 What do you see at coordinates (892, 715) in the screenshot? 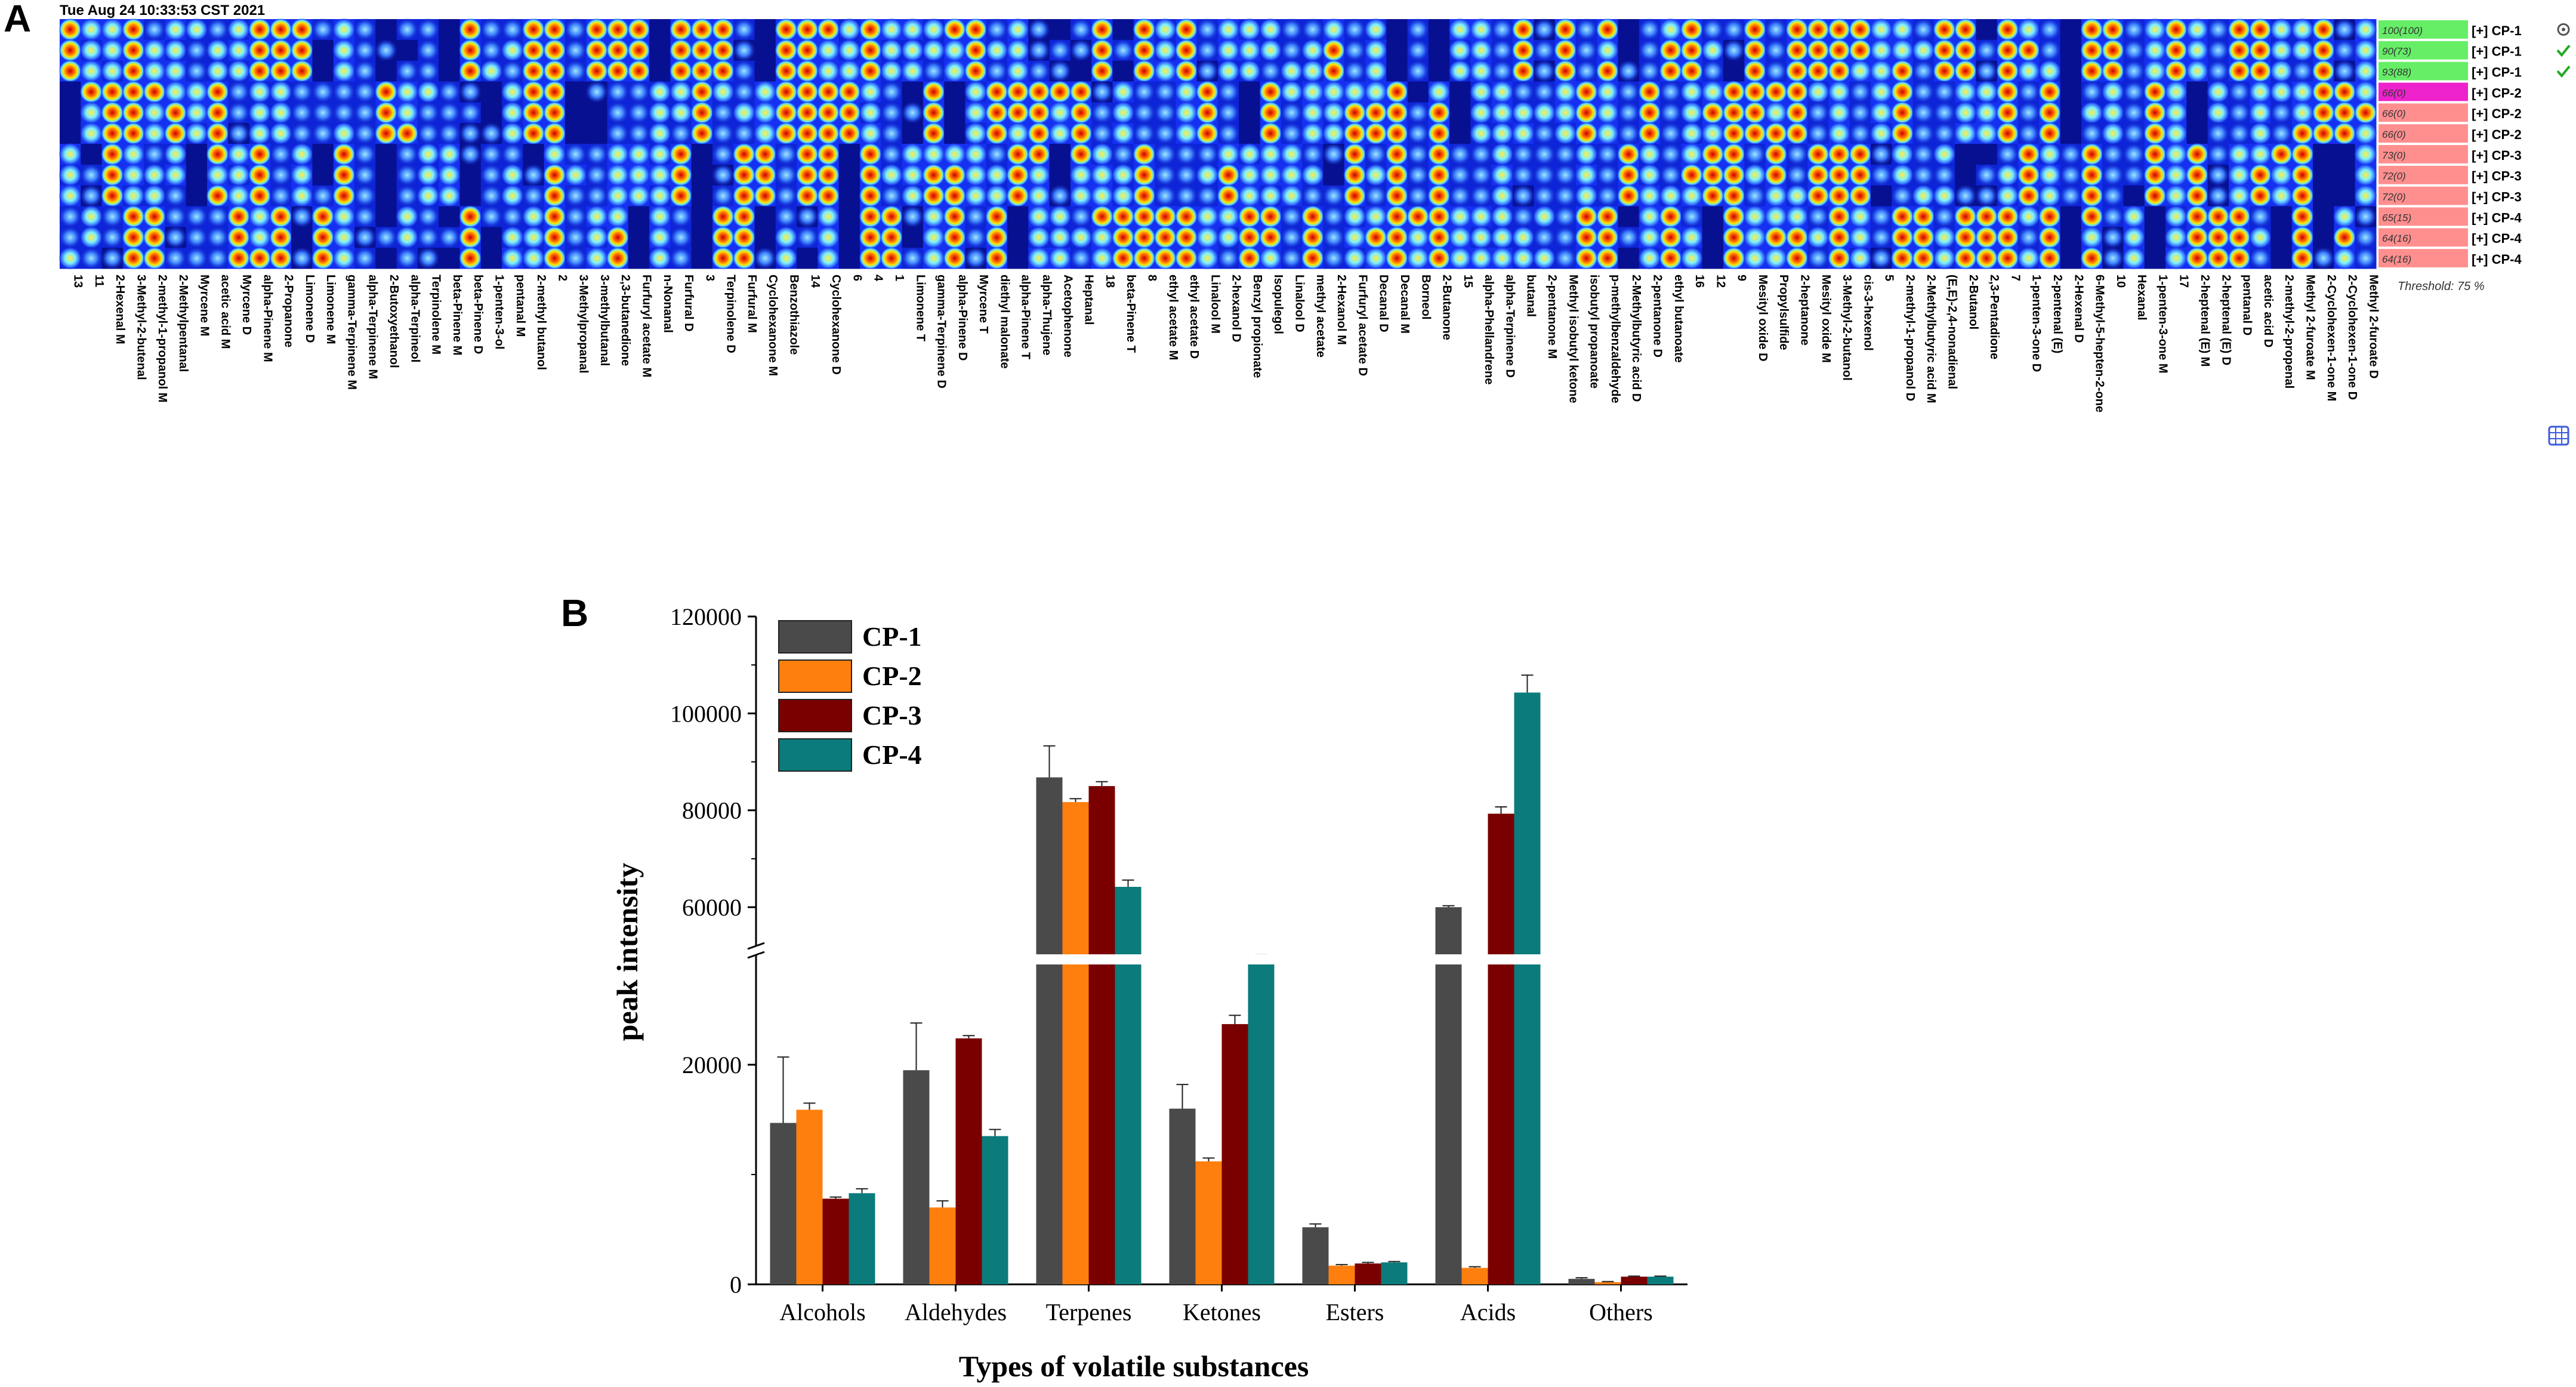
I see `legend-label: CP-3` at bounding box center [892, 715].